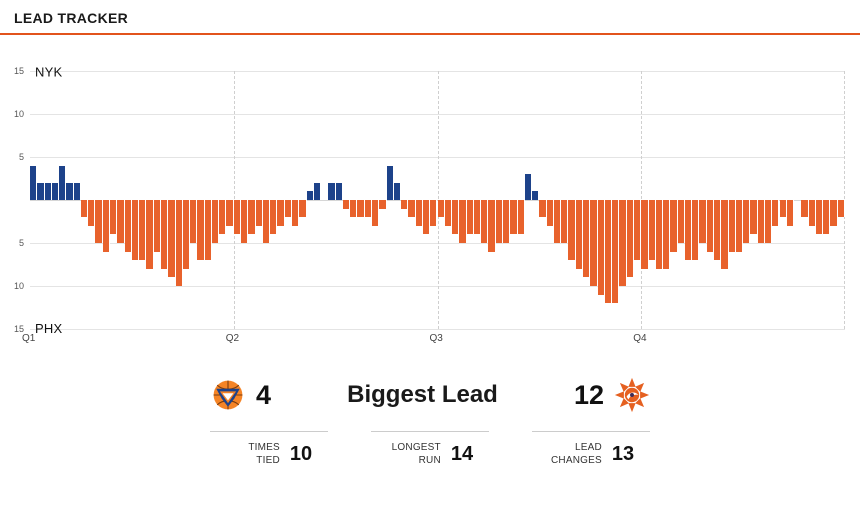 This screenshot has width=860, height=506. I want to click on longest-run-value: 14, so click(462, 454).